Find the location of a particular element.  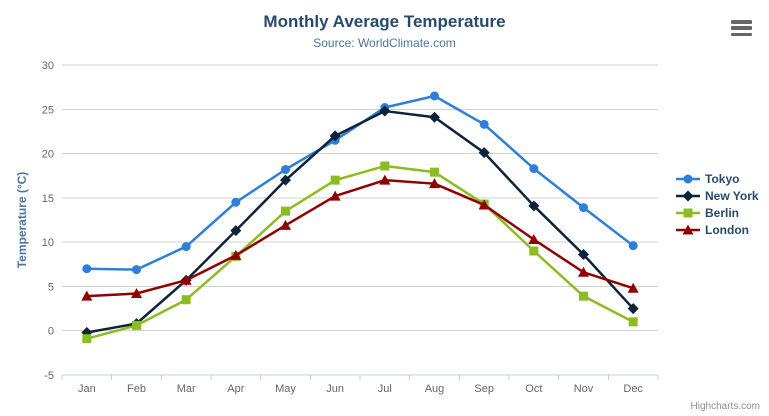

legend-item-berlin: Berlin is located at coordinates (717, 213).